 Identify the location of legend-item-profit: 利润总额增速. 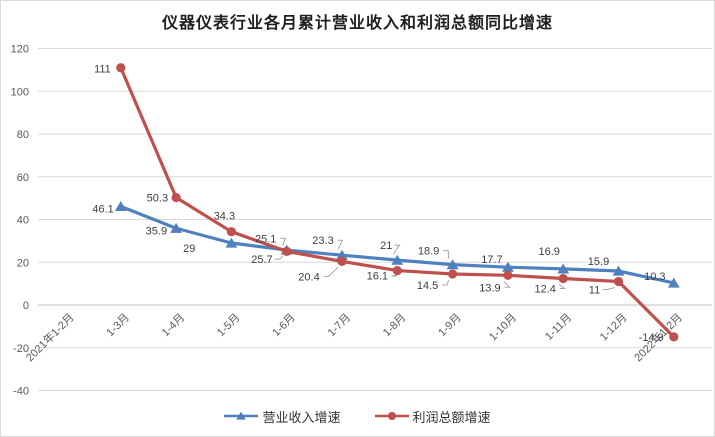
(432, 416).